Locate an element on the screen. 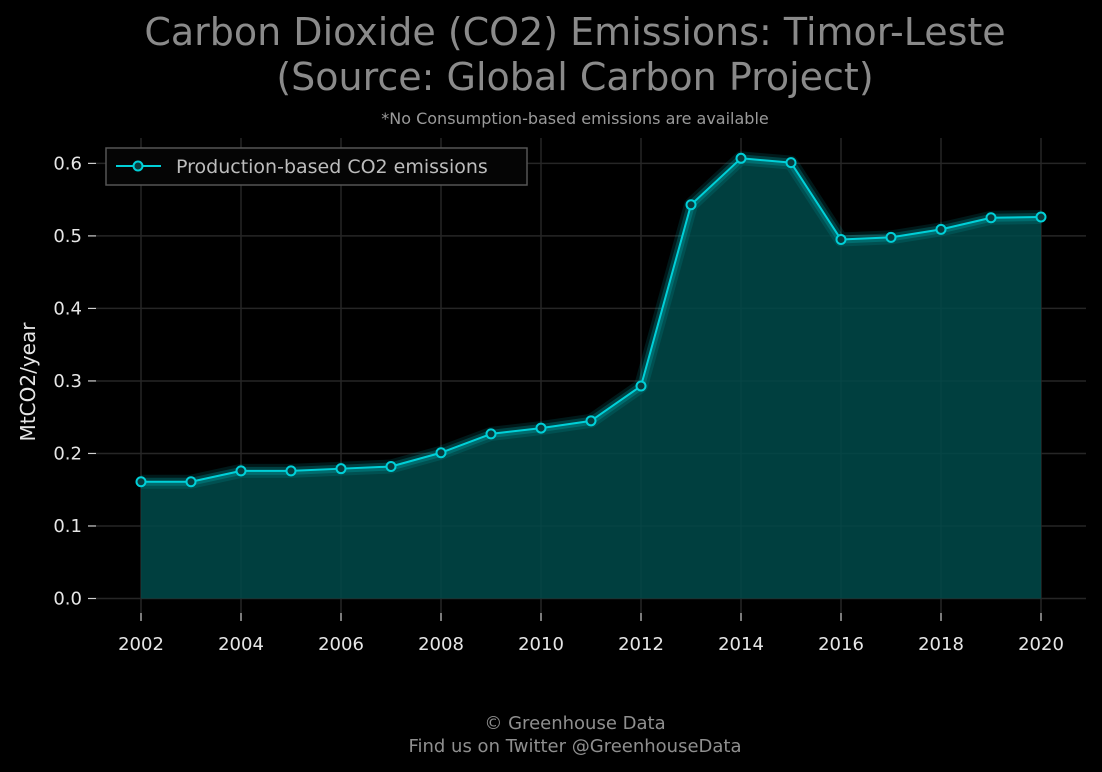 This screenshot has height=772, width=1102. y-tick-label: 0.6 is located at coordinates (67, 163).